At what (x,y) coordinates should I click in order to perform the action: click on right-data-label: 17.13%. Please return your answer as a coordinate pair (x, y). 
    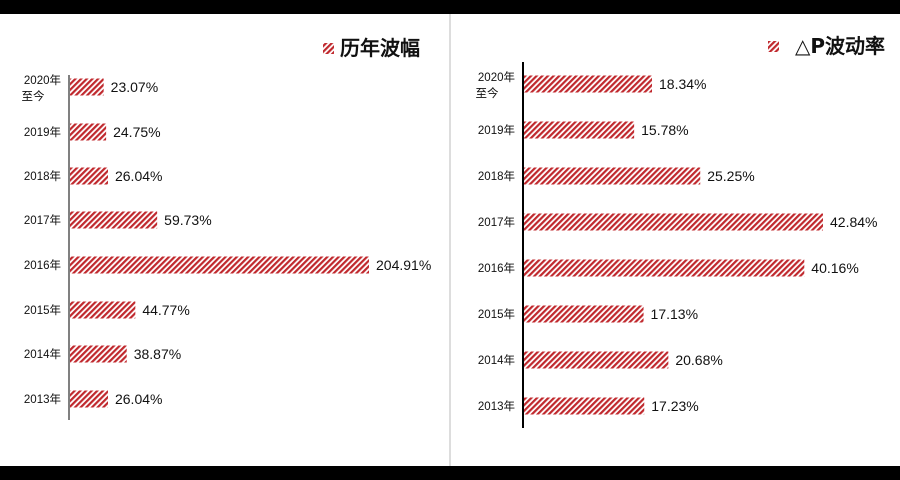
    Looking at the image, I should click on (674, 314).